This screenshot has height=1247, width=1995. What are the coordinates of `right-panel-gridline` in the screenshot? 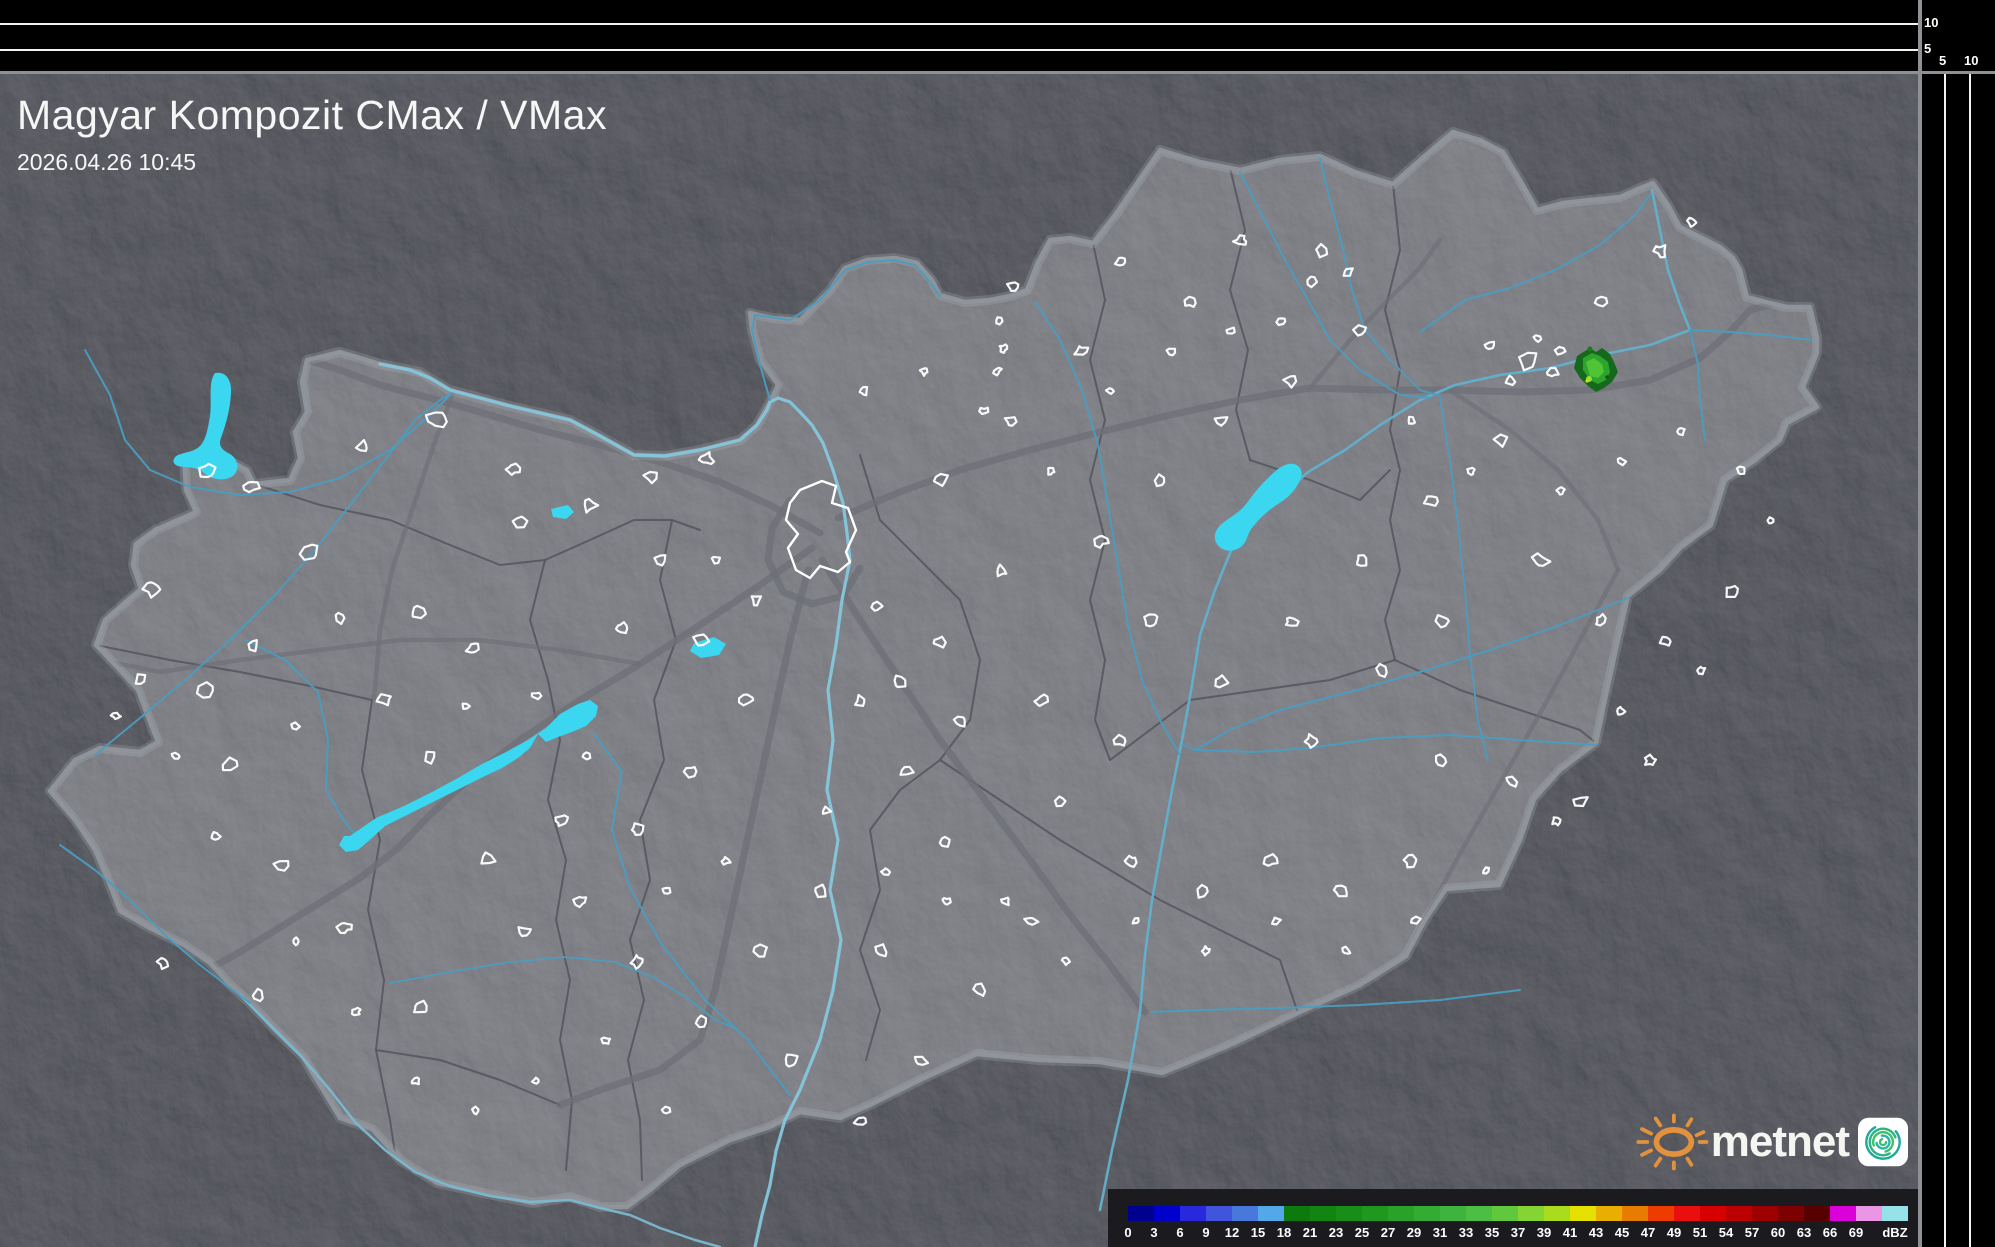 It's located at (1970, 660).